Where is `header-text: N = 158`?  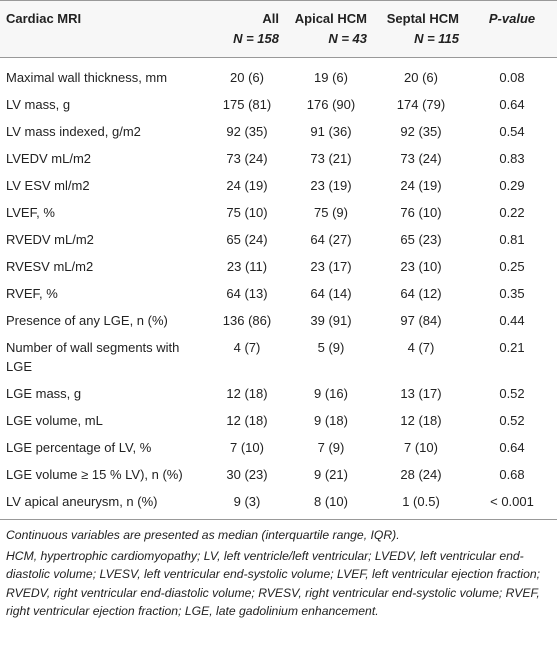
header-text: N = 158 is located at coordinates (256, 38).